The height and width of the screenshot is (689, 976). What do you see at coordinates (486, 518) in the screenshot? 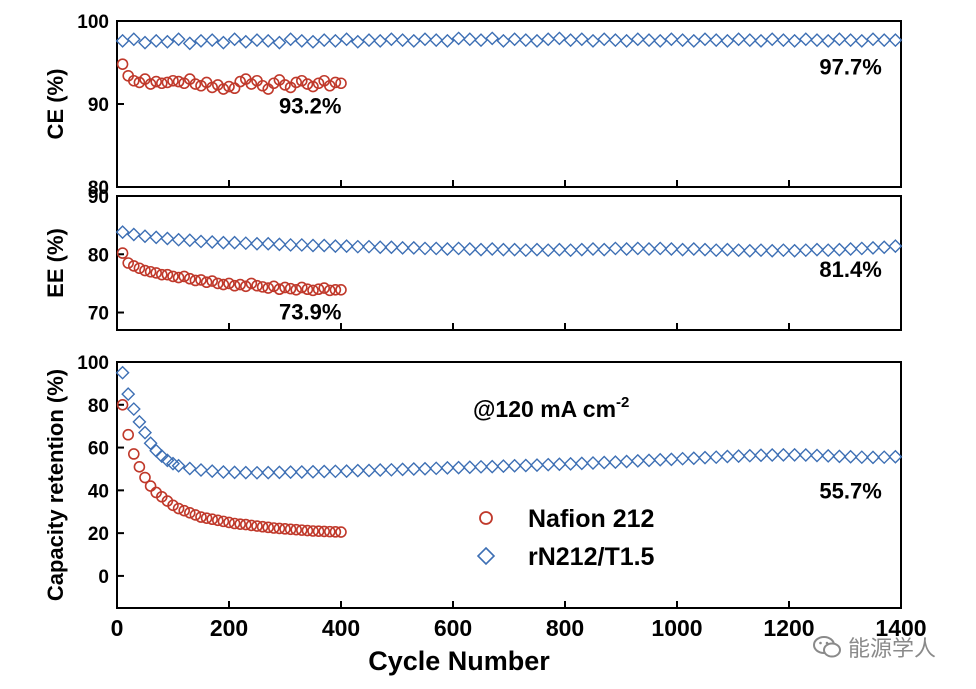
I see `legend-marker-circle` at bounding box center [486, 518].